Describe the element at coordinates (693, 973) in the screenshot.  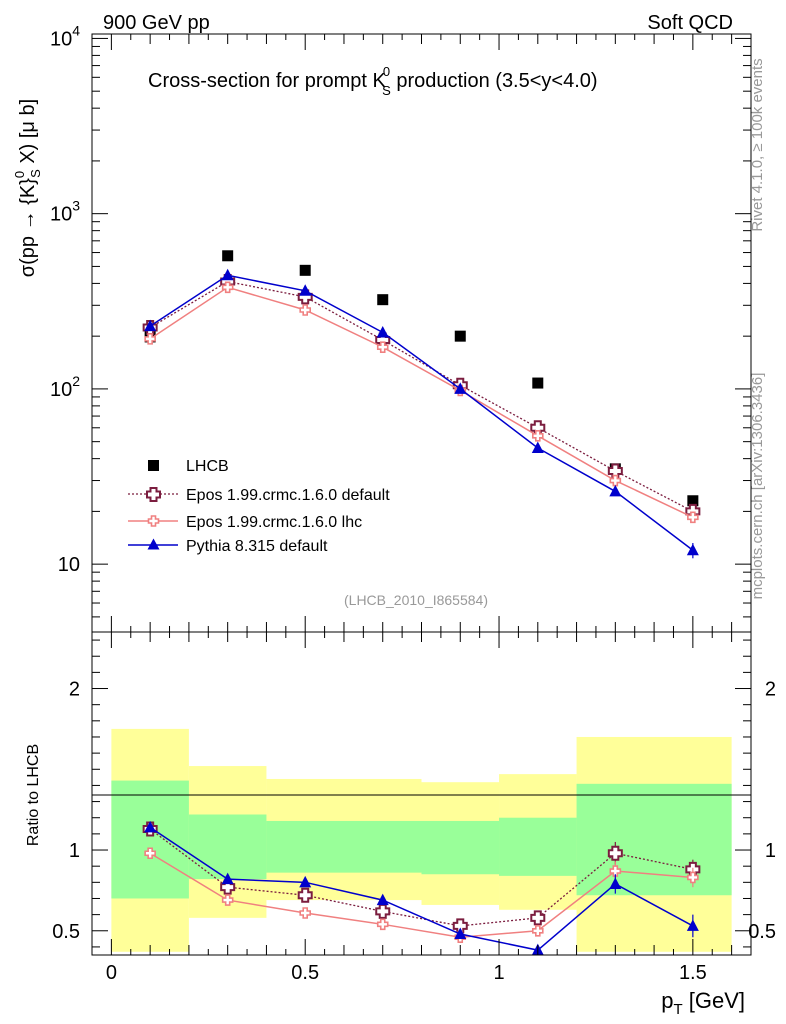
I see `x-tick-label: 1.5` at that location.